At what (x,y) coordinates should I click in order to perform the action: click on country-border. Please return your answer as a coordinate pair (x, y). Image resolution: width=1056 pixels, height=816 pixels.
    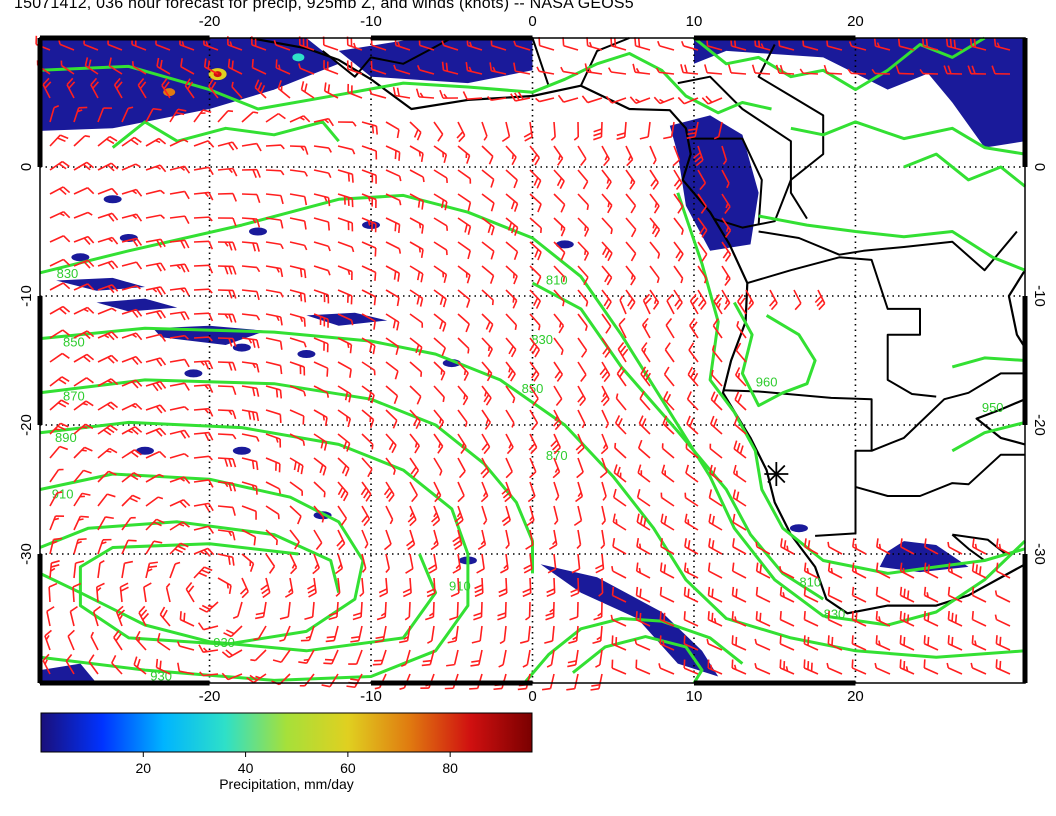
    Looking at the image, I should click on (769, 136).